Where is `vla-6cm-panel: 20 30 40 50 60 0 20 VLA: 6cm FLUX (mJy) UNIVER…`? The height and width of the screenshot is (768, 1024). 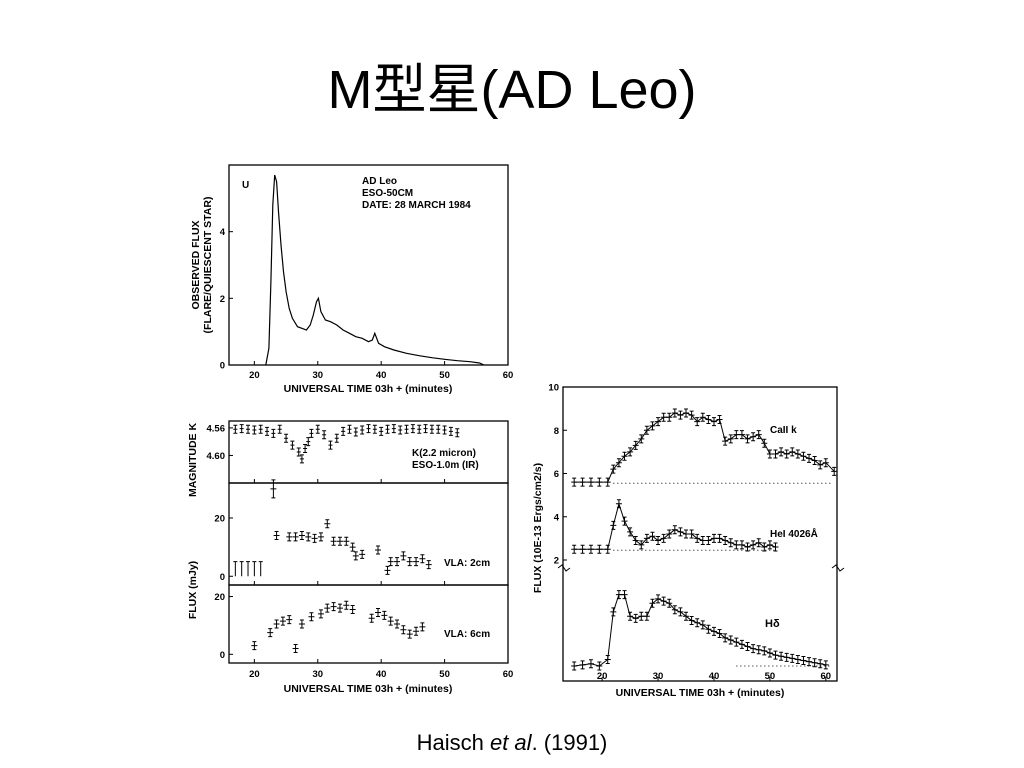 vla-6cm-panel: 20 30 40 50 60 0 20 VLA: 6cm FLUX (mJy) UNIVER… is located at coordinates (350, 628).